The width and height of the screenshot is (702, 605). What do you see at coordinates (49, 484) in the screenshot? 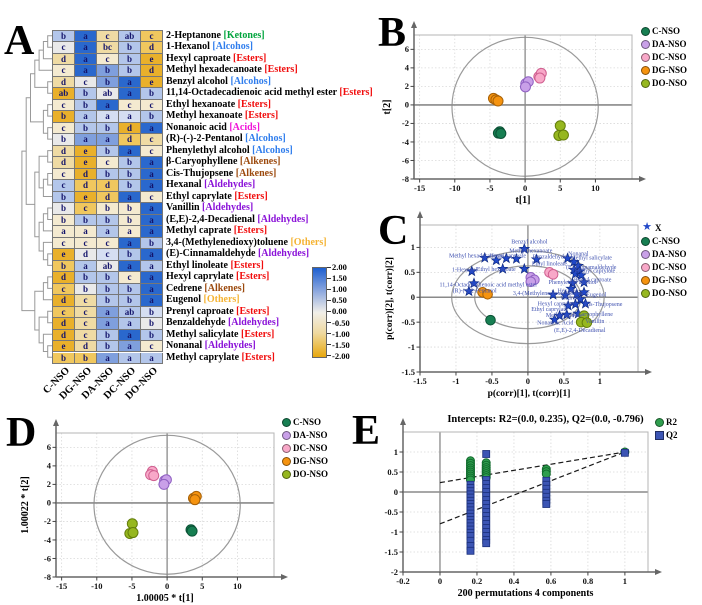
I see `y-tick-label: 2` at bounding box center [49, 484].